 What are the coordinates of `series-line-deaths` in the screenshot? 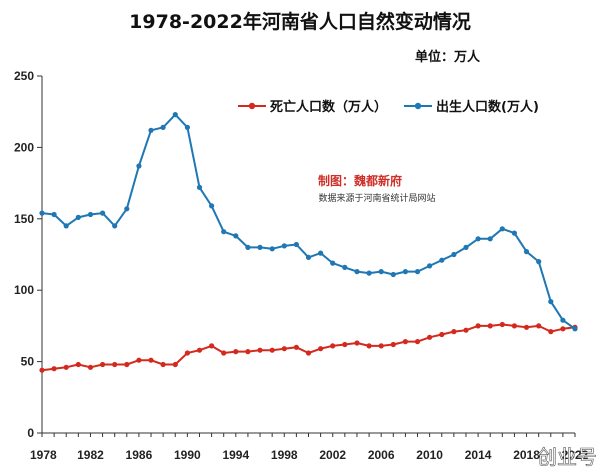 It's located at (308, 347).